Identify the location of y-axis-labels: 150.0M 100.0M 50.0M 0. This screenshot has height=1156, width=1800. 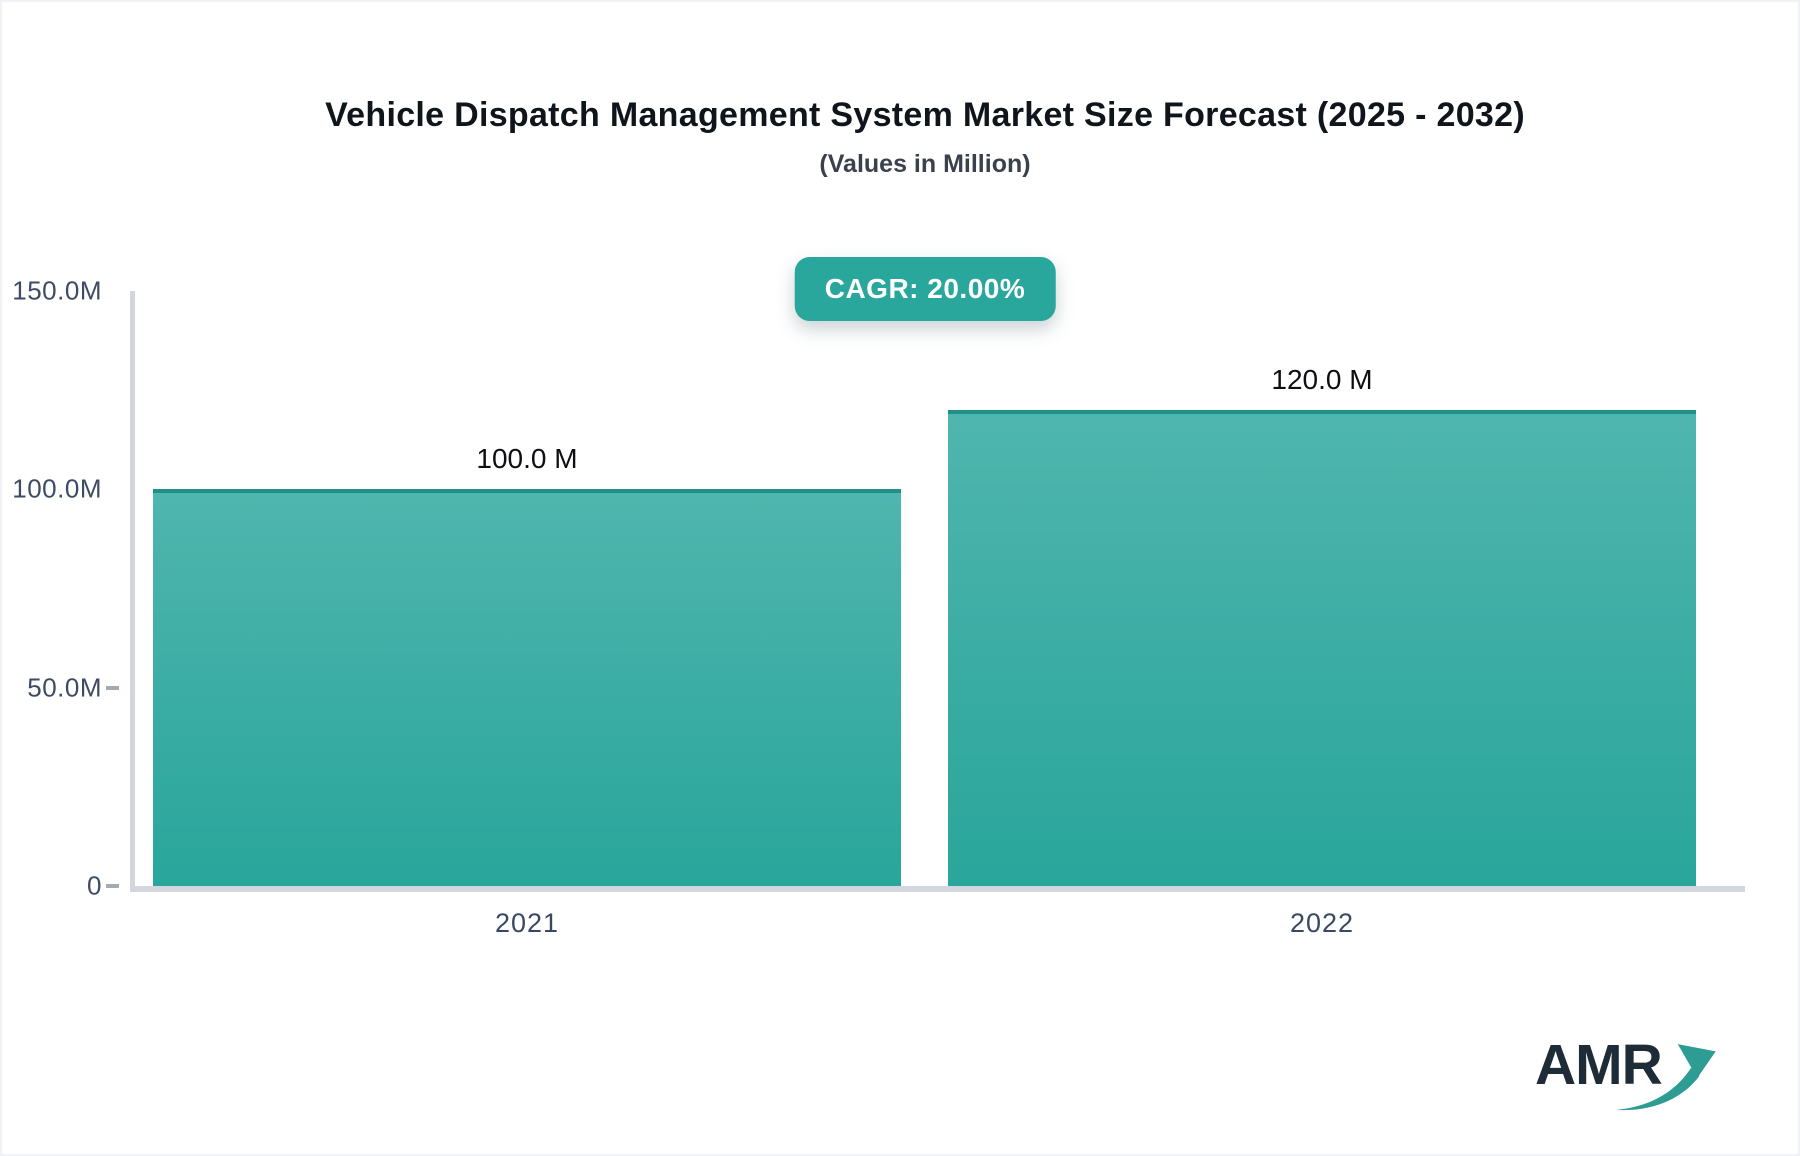
(60, 588).